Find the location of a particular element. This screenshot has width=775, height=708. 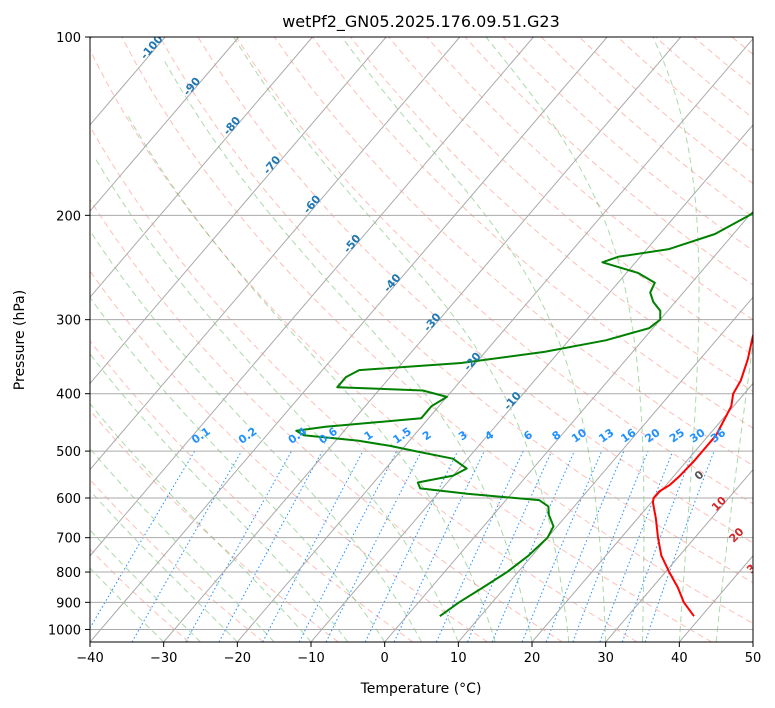

isotherm-label: -40 is located at coordinates (392, 283).